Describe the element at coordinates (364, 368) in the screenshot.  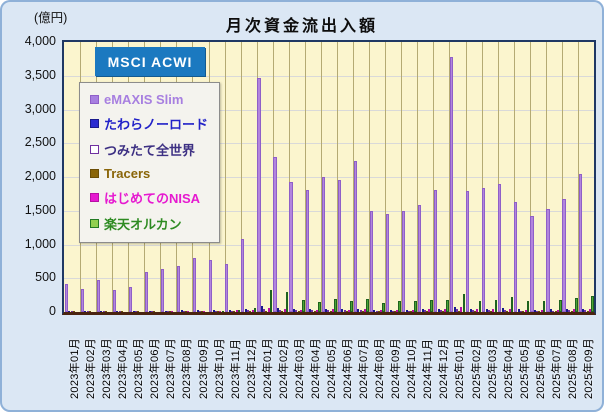
I see `x-tick-label: 2024年07月` at that location.